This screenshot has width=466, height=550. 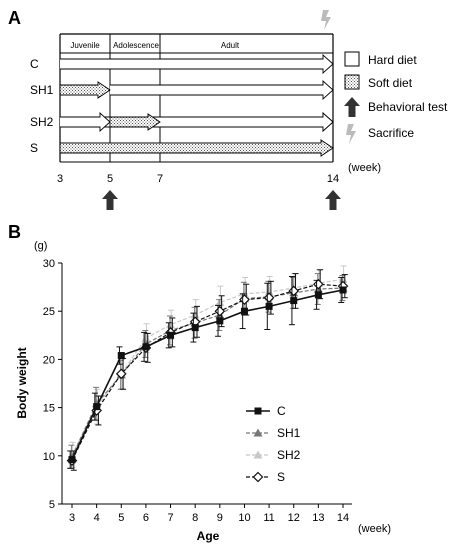 I want to click on y-tick-label: 5, so click(x=52, y=505).